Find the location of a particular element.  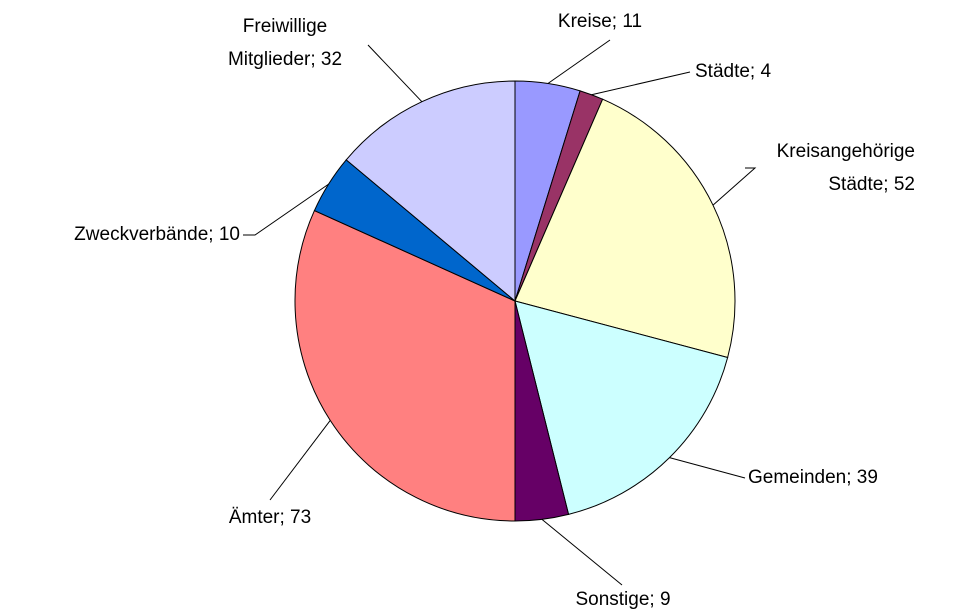

data-label: Städte; 4 is located at coordinates (733, 71).